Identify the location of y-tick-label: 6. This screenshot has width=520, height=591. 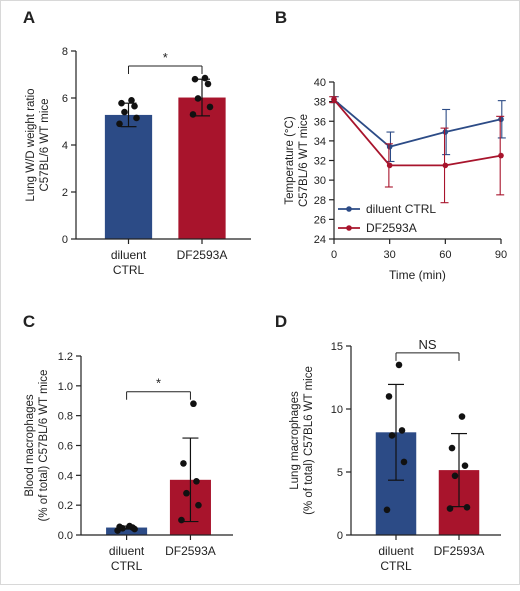
(65, 99).